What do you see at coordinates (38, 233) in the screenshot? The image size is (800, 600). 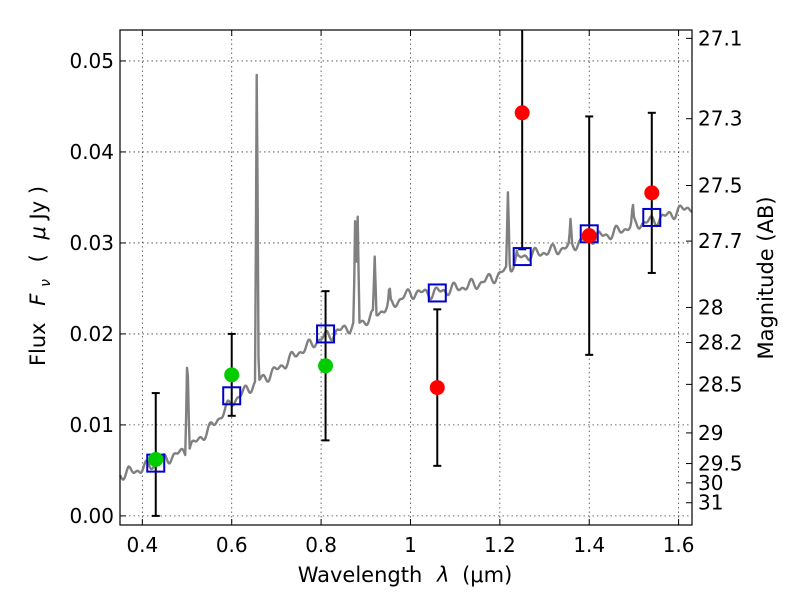 I see `y-axis-unit-mu: μ` at bounding box center [38, 233].